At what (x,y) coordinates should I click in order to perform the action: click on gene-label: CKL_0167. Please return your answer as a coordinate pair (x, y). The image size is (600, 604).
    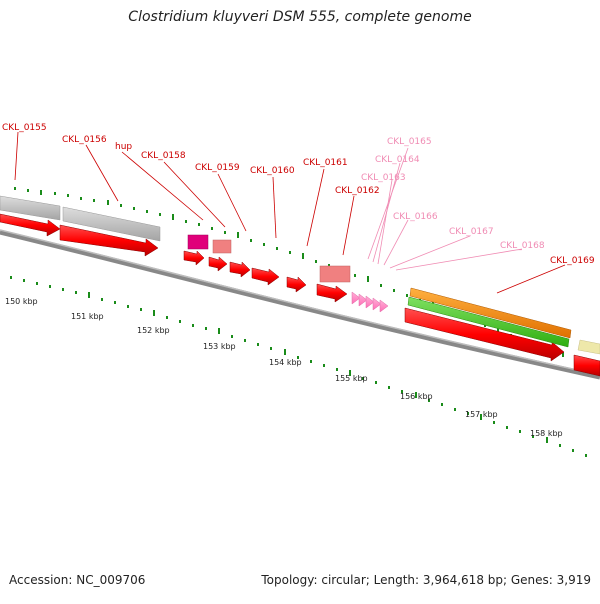
    Looking at the image, I should click on (471, 232).